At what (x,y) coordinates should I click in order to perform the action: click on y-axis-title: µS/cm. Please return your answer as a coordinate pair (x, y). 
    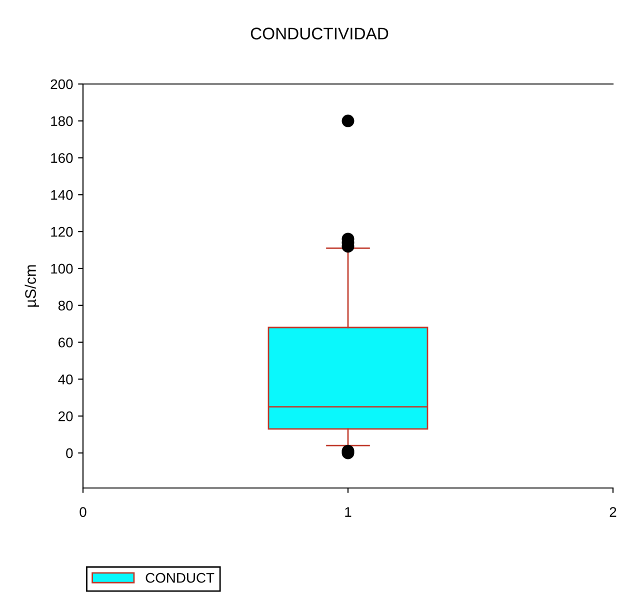
    Looking at the image, I should click on (31, 286).